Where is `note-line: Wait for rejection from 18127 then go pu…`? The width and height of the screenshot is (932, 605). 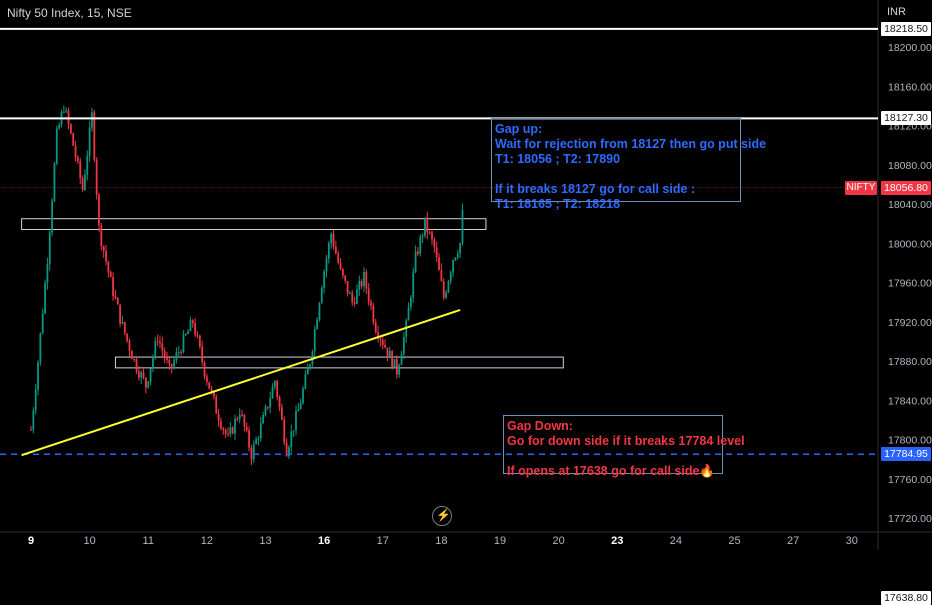
note-line: Wait for rejection from 18127 then go pu… is located at coordinates (631, 144).